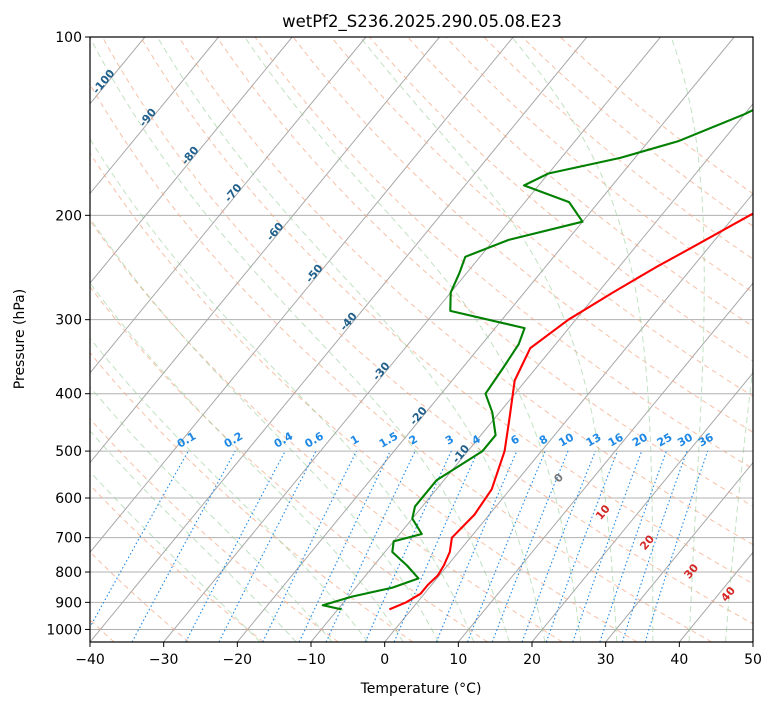 This screenshot has width=775, height=708. I want to click on mixing-ratio-label: 10, so click(566, 439).